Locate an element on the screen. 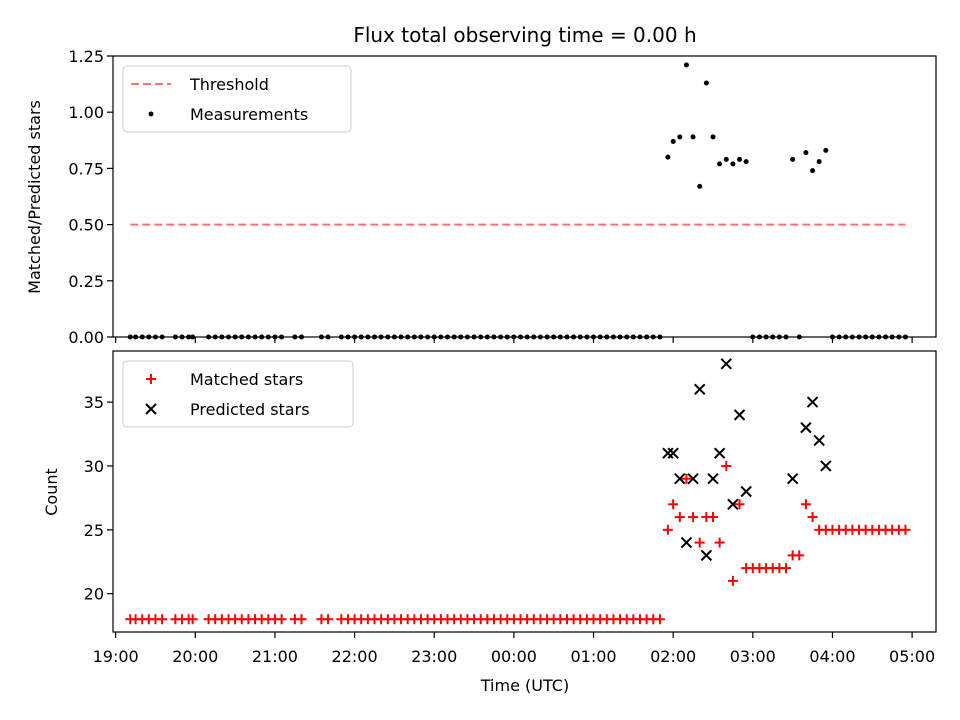  legend-threshold-label: Threshold is located at coordinates (229, 84).